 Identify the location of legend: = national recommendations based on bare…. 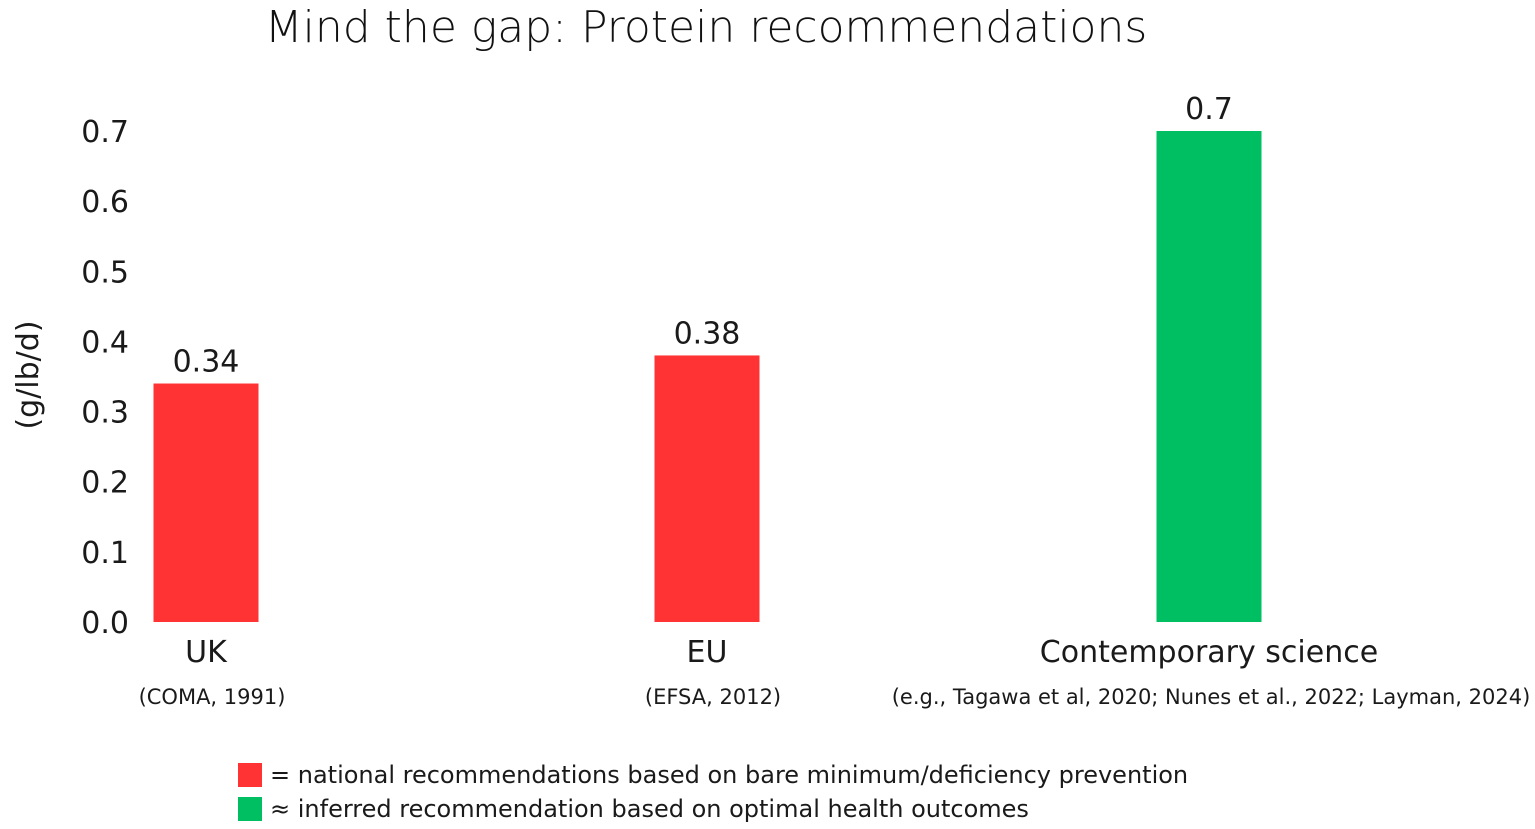
(713, 792).